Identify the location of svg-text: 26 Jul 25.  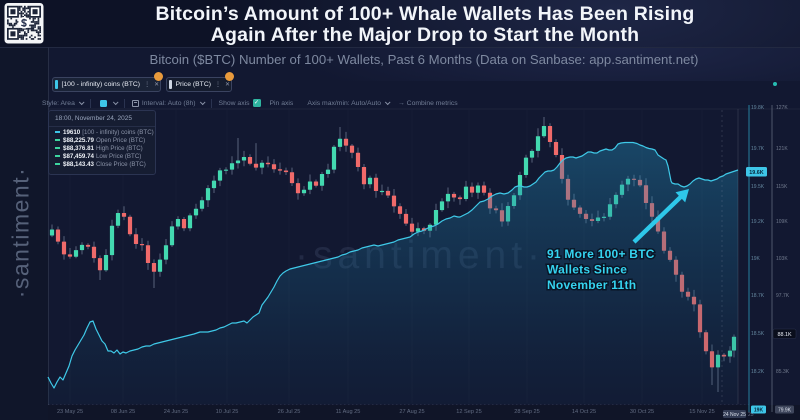
(289, 412).